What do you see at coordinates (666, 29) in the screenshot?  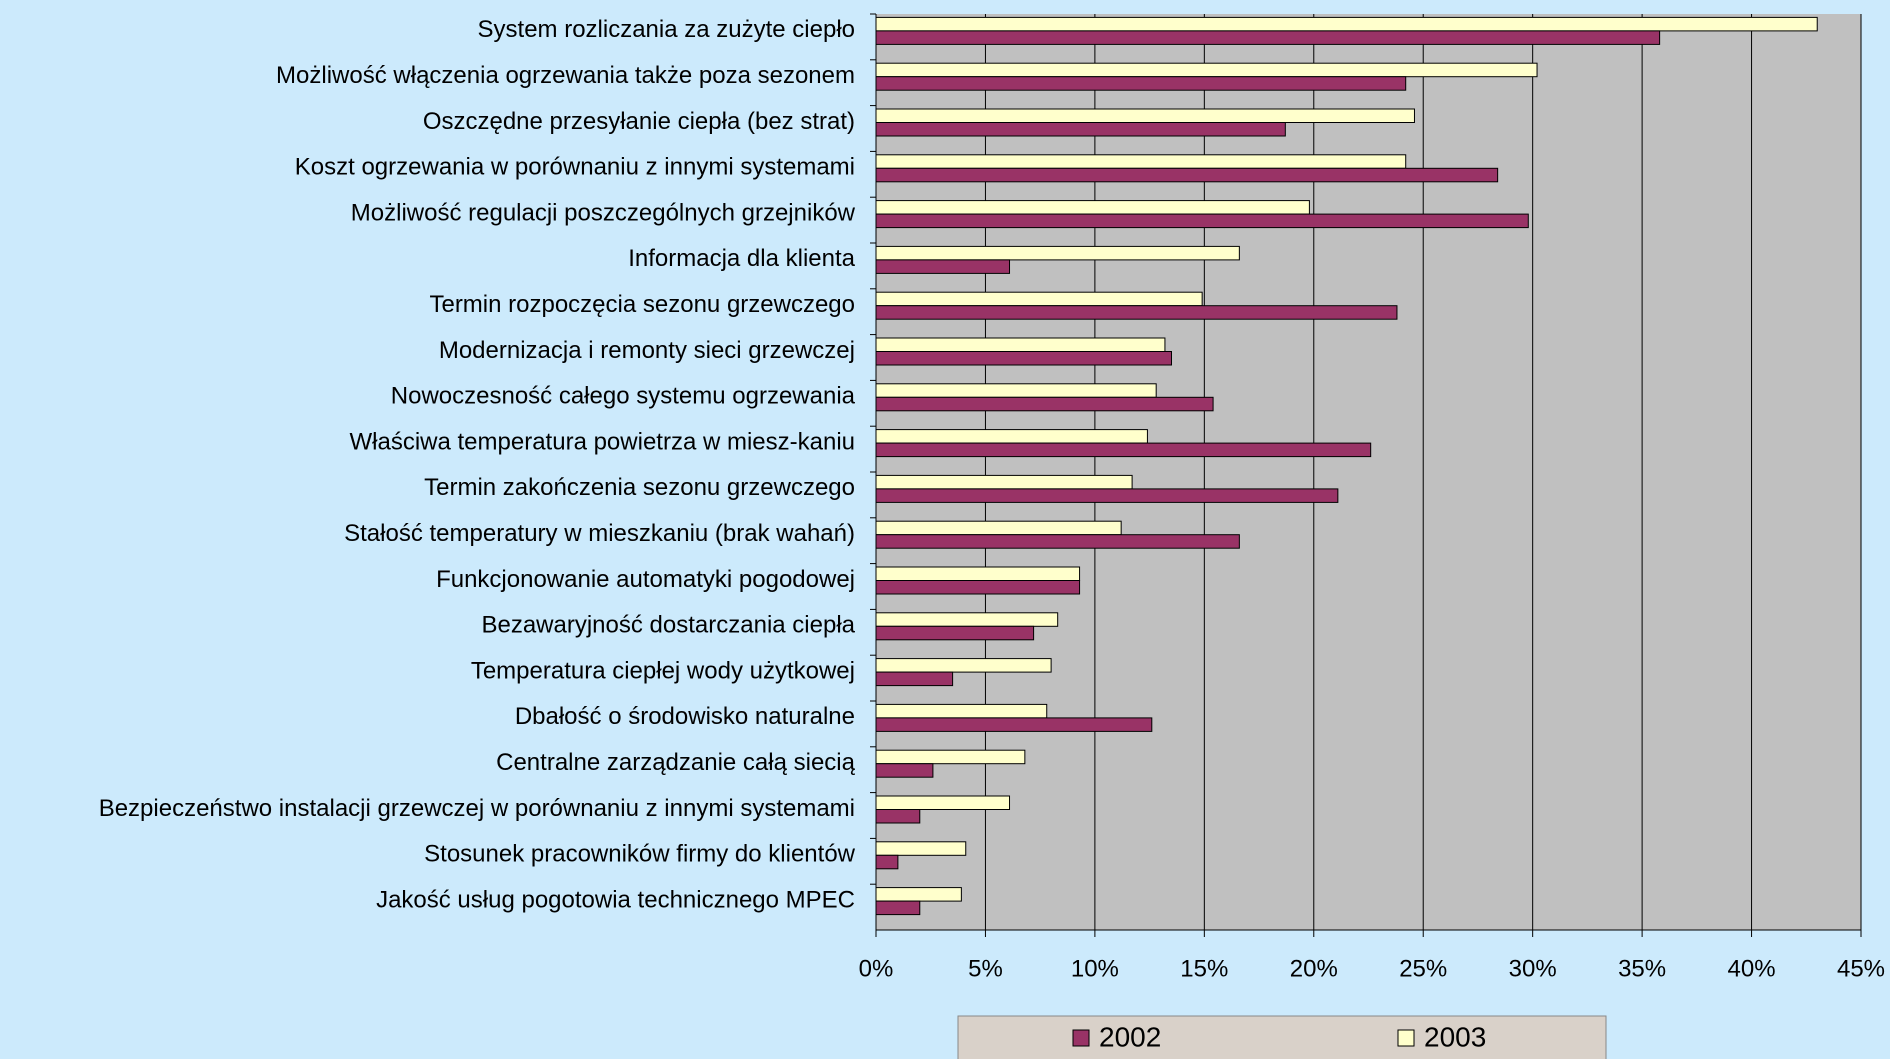 I see `y-tick-label: System rozliczania za zużyte ciepło` at bounding box center [666, 29].